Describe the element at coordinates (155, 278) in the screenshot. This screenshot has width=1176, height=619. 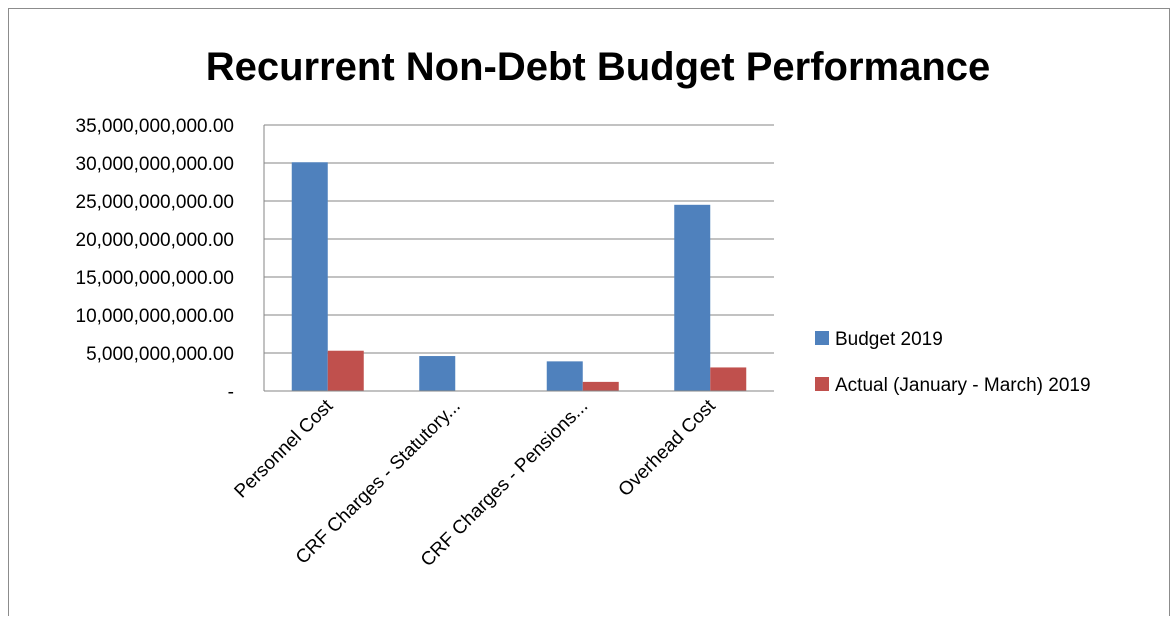
I see `y-tick-label: 15,000,000,000.00` at that location.